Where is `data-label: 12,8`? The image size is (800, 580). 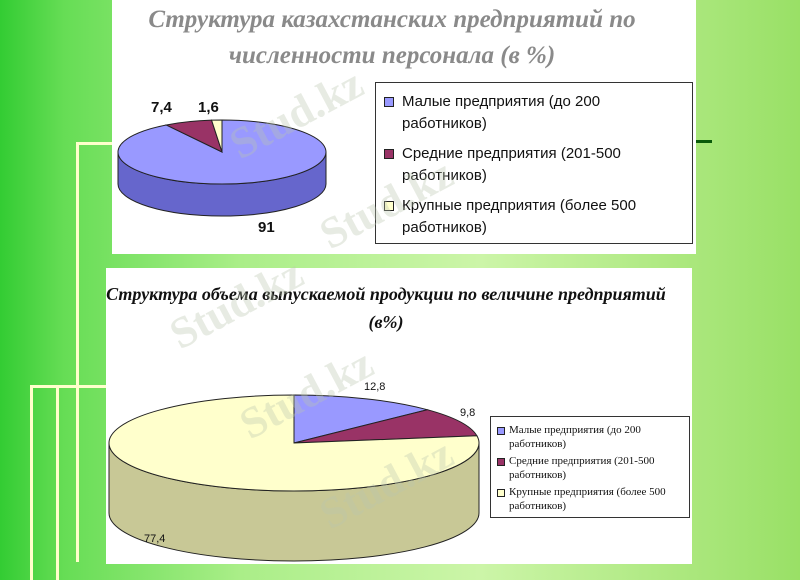 data-label: 12,8 is located at coordinates (374, 387).